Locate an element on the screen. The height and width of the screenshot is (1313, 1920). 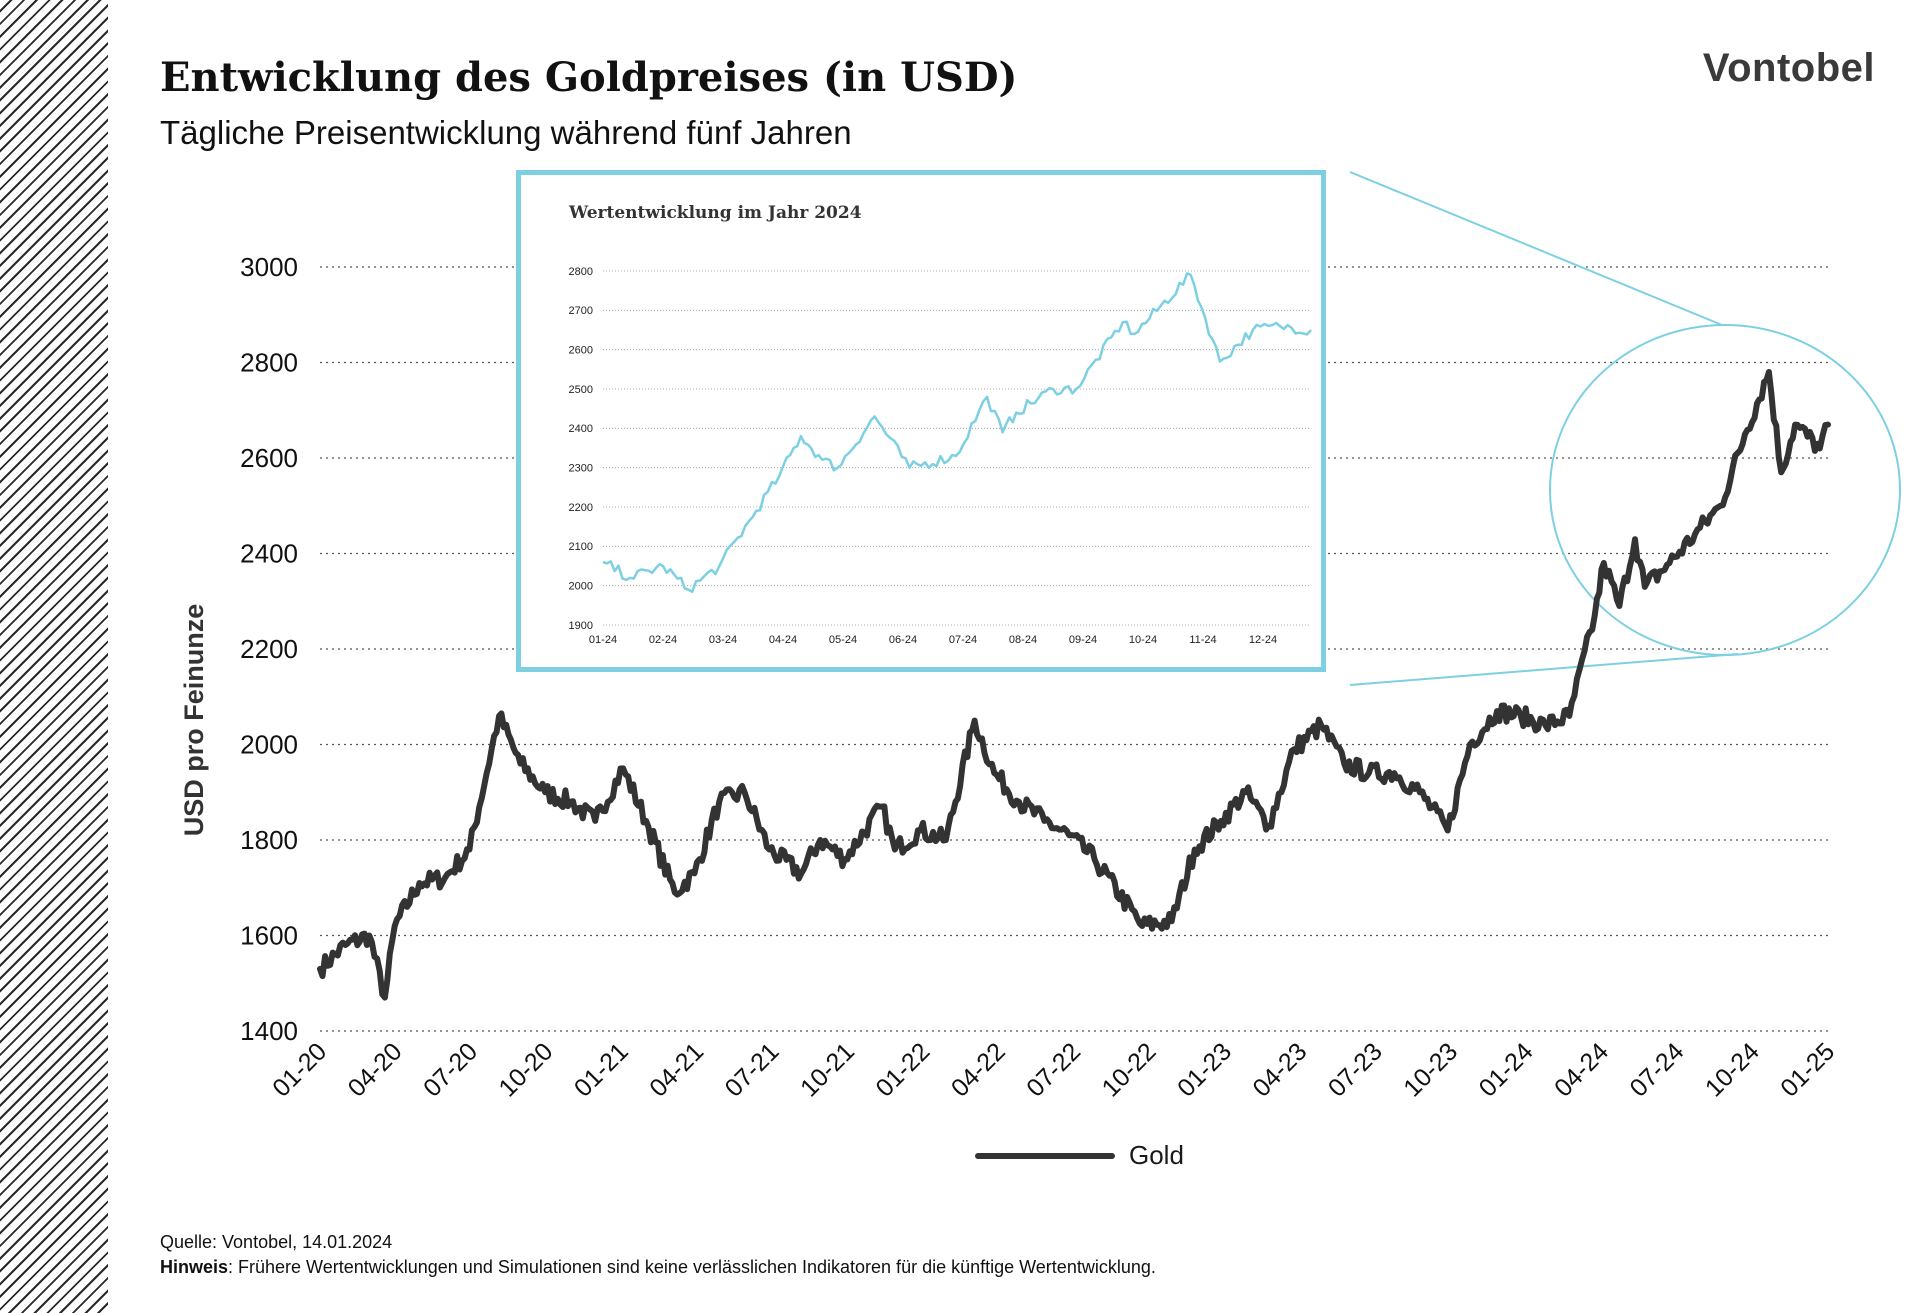
x-tick-label: 10-22 is located at coordinates (1129, 1069).